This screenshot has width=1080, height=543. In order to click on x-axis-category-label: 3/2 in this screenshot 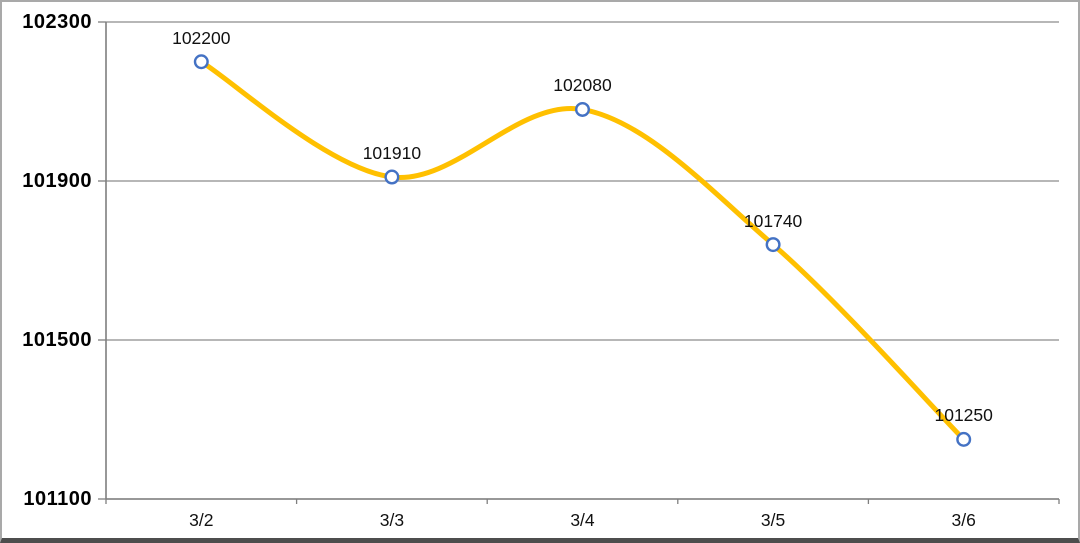, I will do `click(201, 520)`.